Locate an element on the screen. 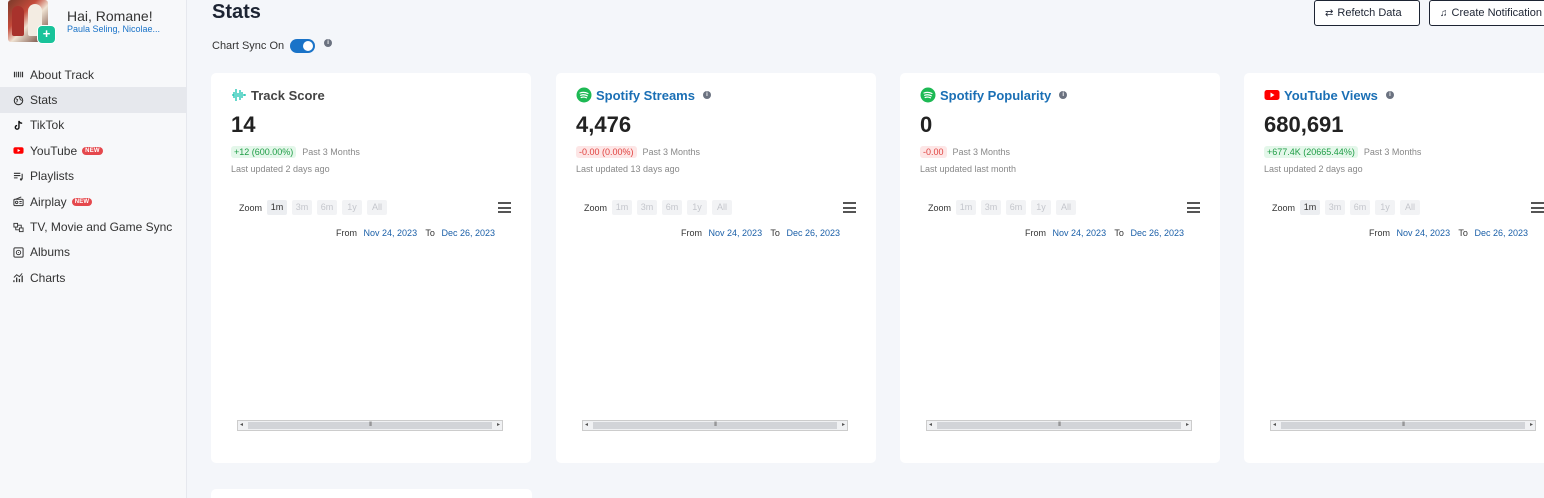 The height and width of the screenshot is (498, 1544). spotify-icon: 27. Nov4. Dec11. Dec18. Dec25. Dec0 is located at coordinates (928, 95).